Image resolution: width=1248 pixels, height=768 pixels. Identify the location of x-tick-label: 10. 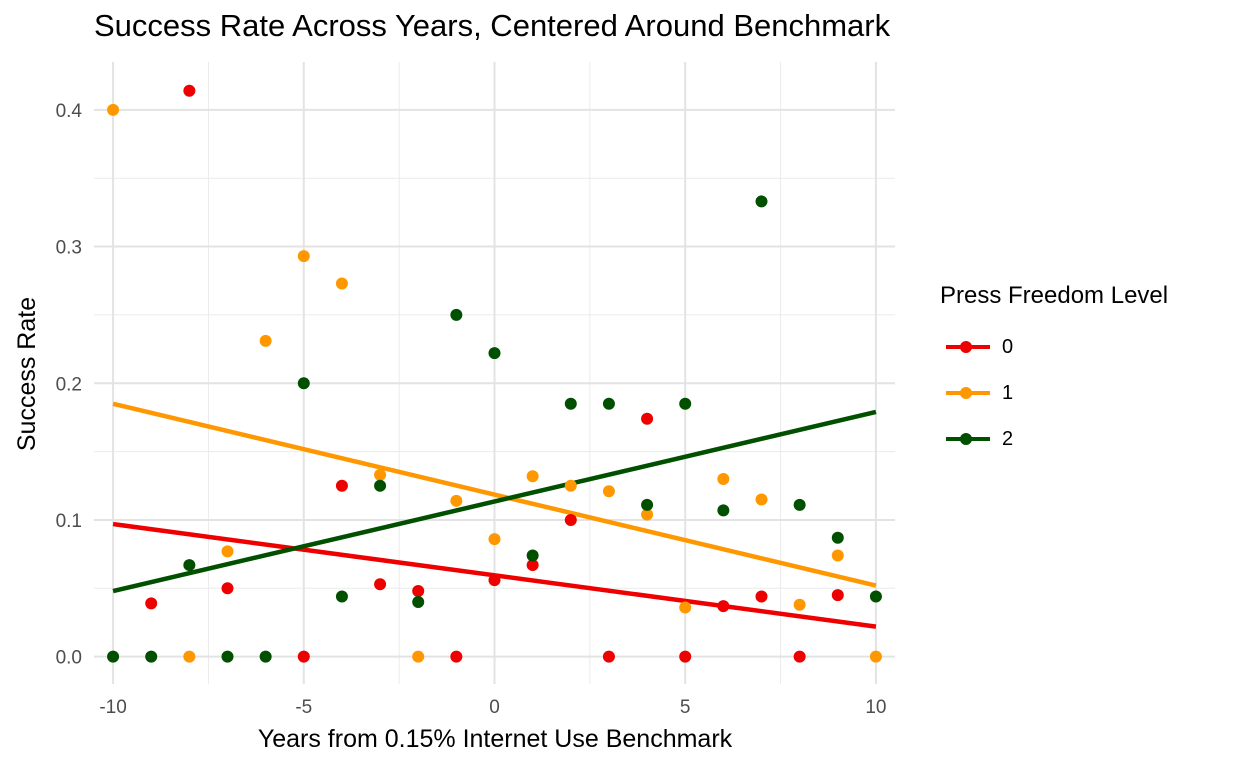
(875, 707).